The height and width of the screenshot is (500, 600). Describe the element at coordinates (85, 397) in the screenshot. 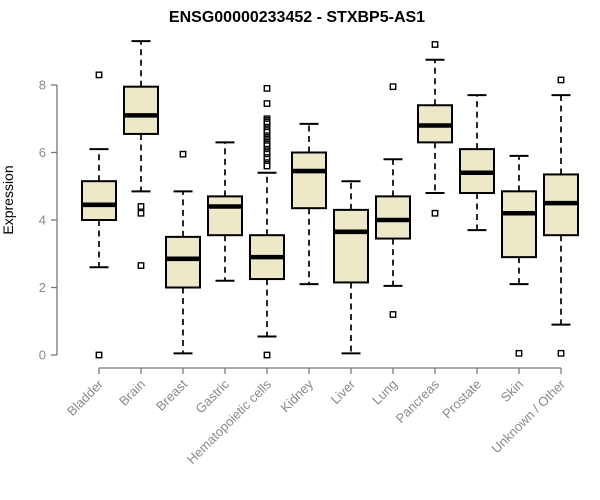

I see `x-category-label-bladder: Bladder` at that location.